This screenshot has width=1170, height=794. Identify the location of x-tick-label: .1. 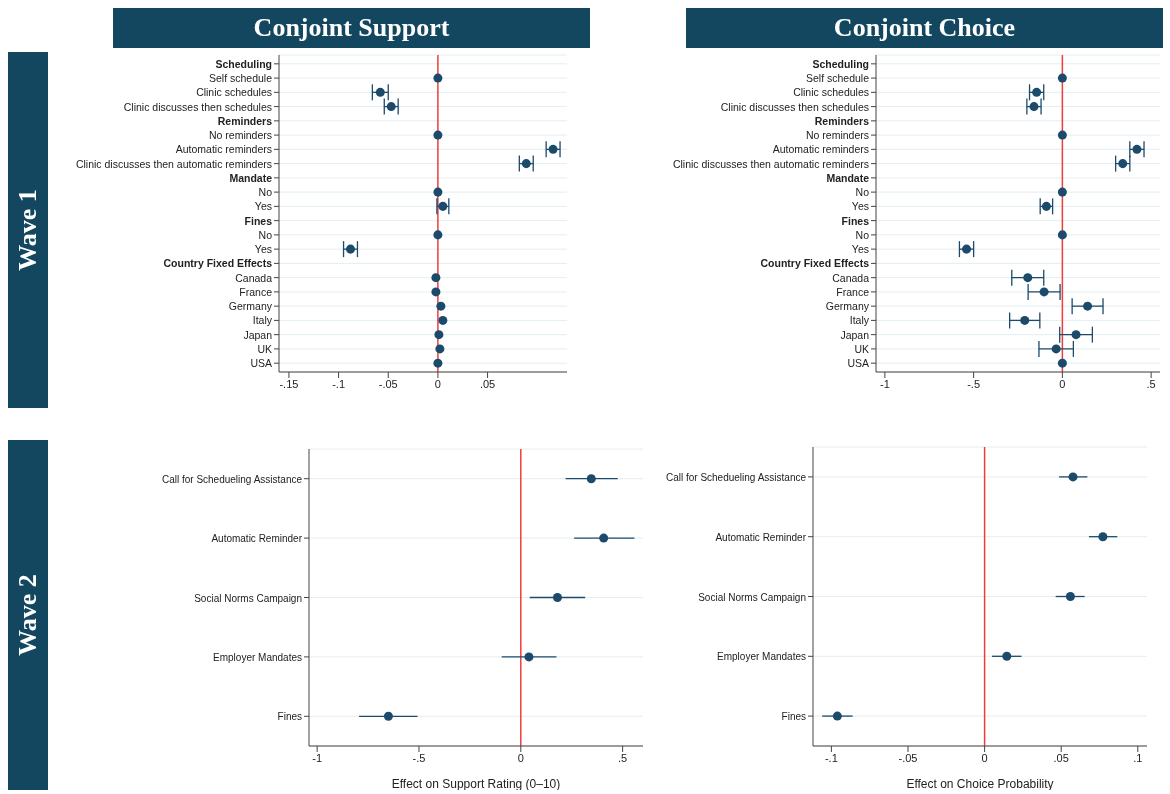
(1138, 757).